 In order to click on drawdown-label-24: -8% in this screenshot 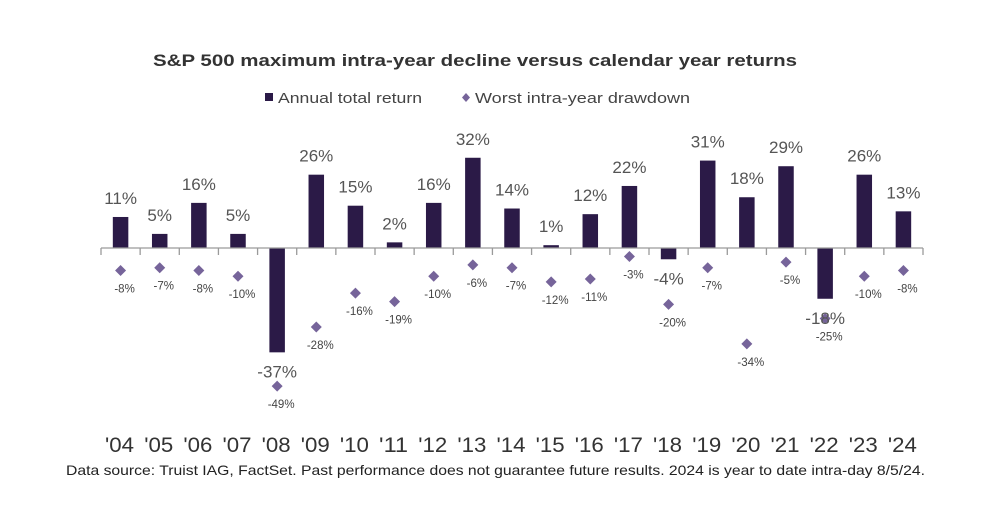, I will do `click(907, 290)`.